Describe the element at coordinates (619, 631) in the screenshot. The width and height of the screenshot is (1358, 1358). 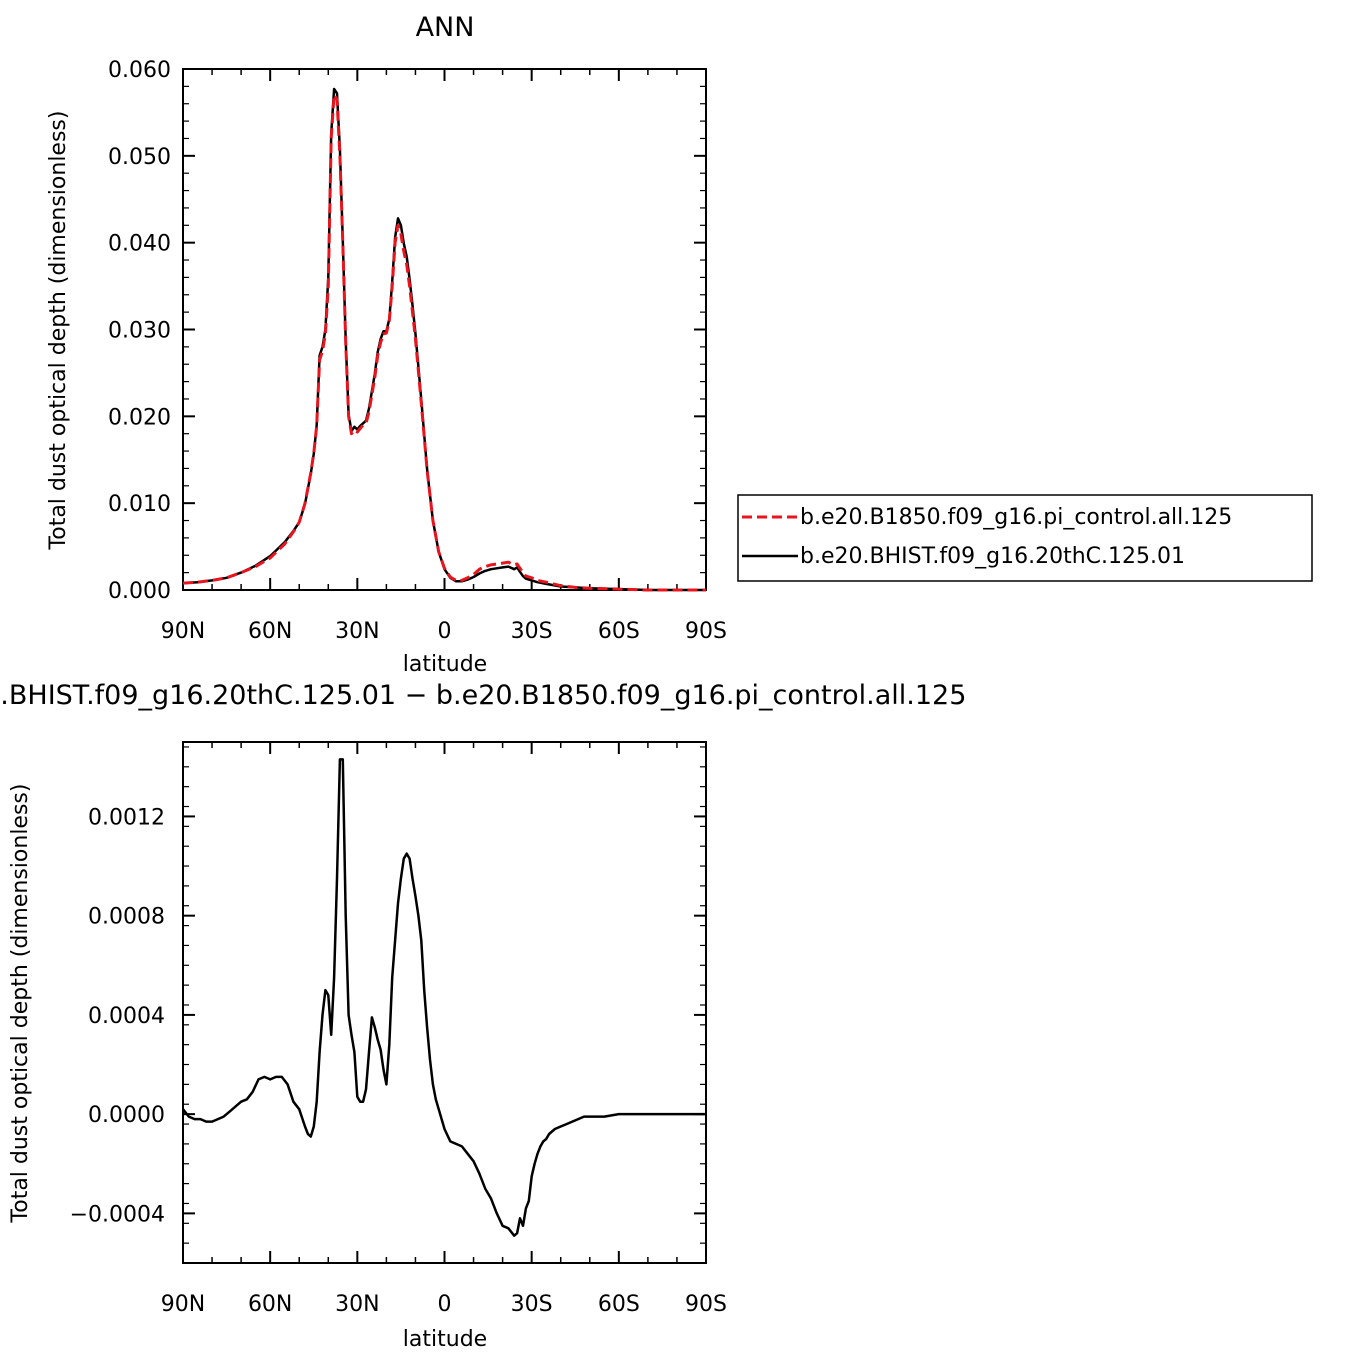
I see `top-x-tick-label: 60S` at that location.